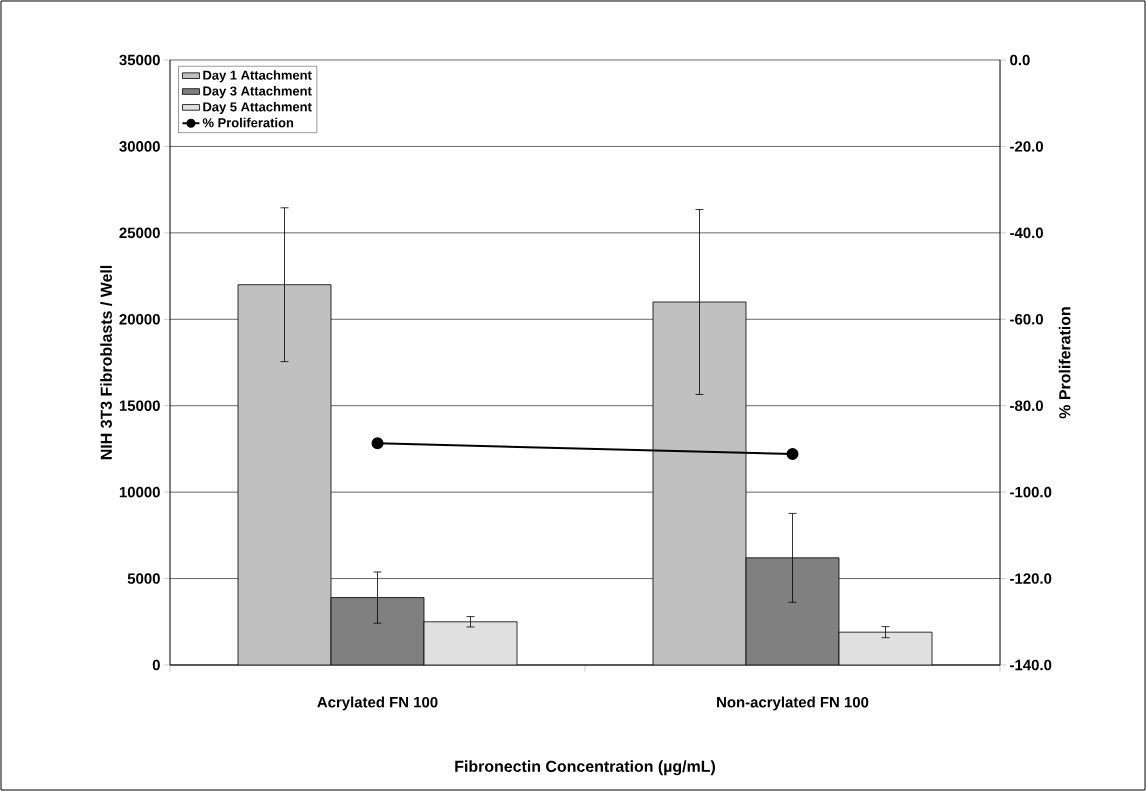 The image size is (1146, 791). I want to click on y2-tick-label: -20.0, so click(1026, 146).